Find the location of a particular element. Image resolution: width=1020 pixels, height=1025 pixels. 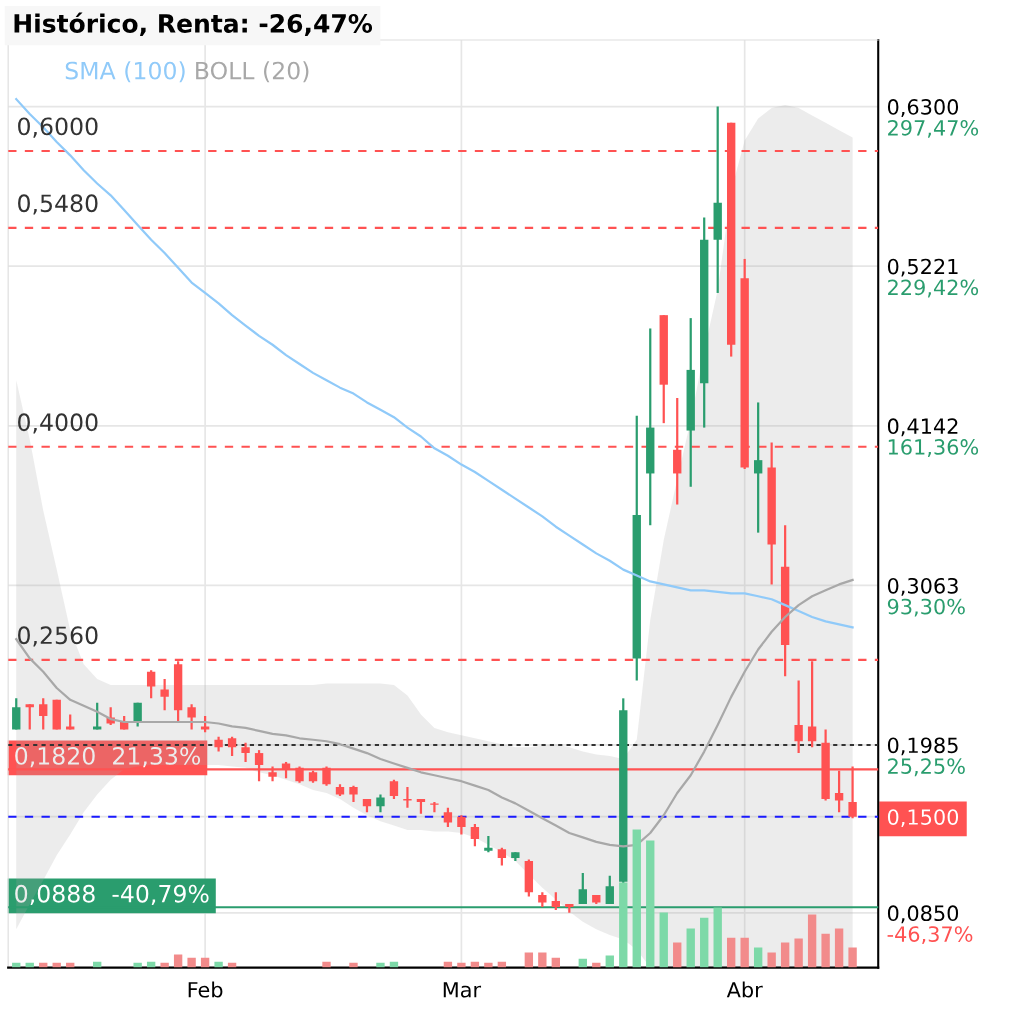

ref-line-label: 0,2560 is located at coordinates (58, 636).